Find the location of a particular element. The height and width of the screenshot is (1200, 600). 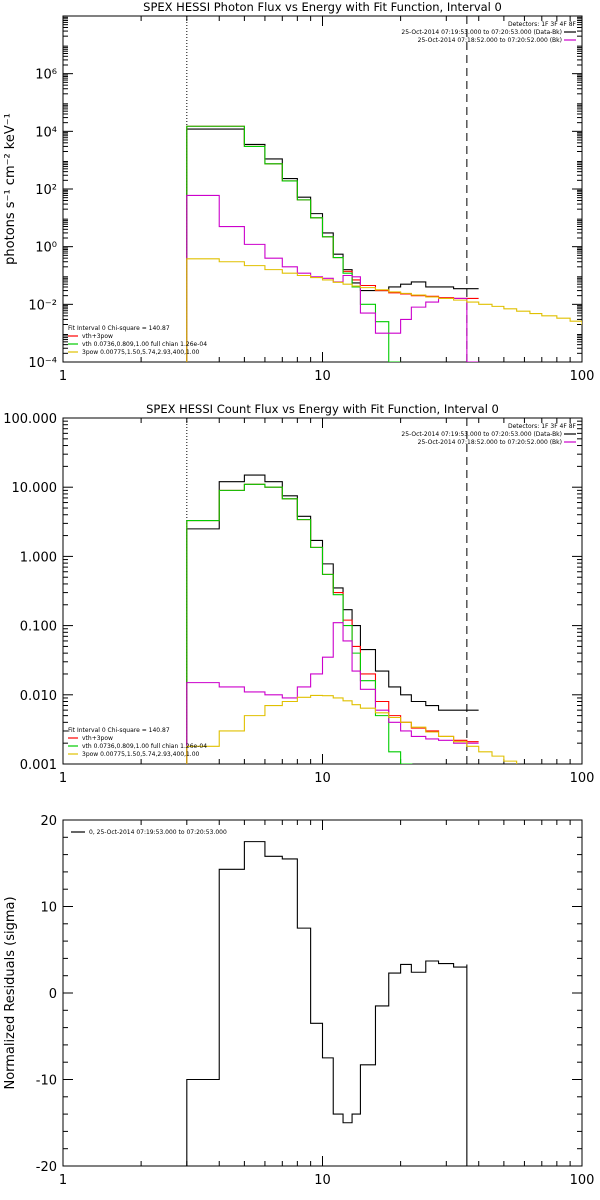

y-axis-label: photons s⁻¹ cm⁻² keV⁻¹ is located at coordinates (10, 189).